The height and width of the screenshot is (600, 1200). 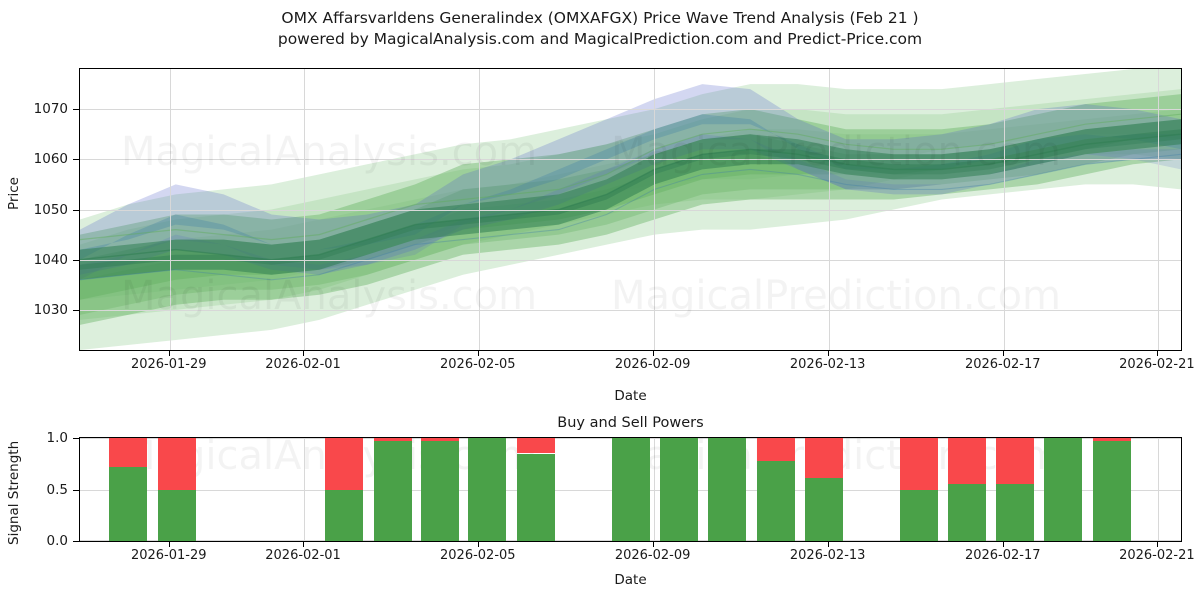 I want to click on price-x-tick-label: 2026-02-01, so click(x=303, y=364).